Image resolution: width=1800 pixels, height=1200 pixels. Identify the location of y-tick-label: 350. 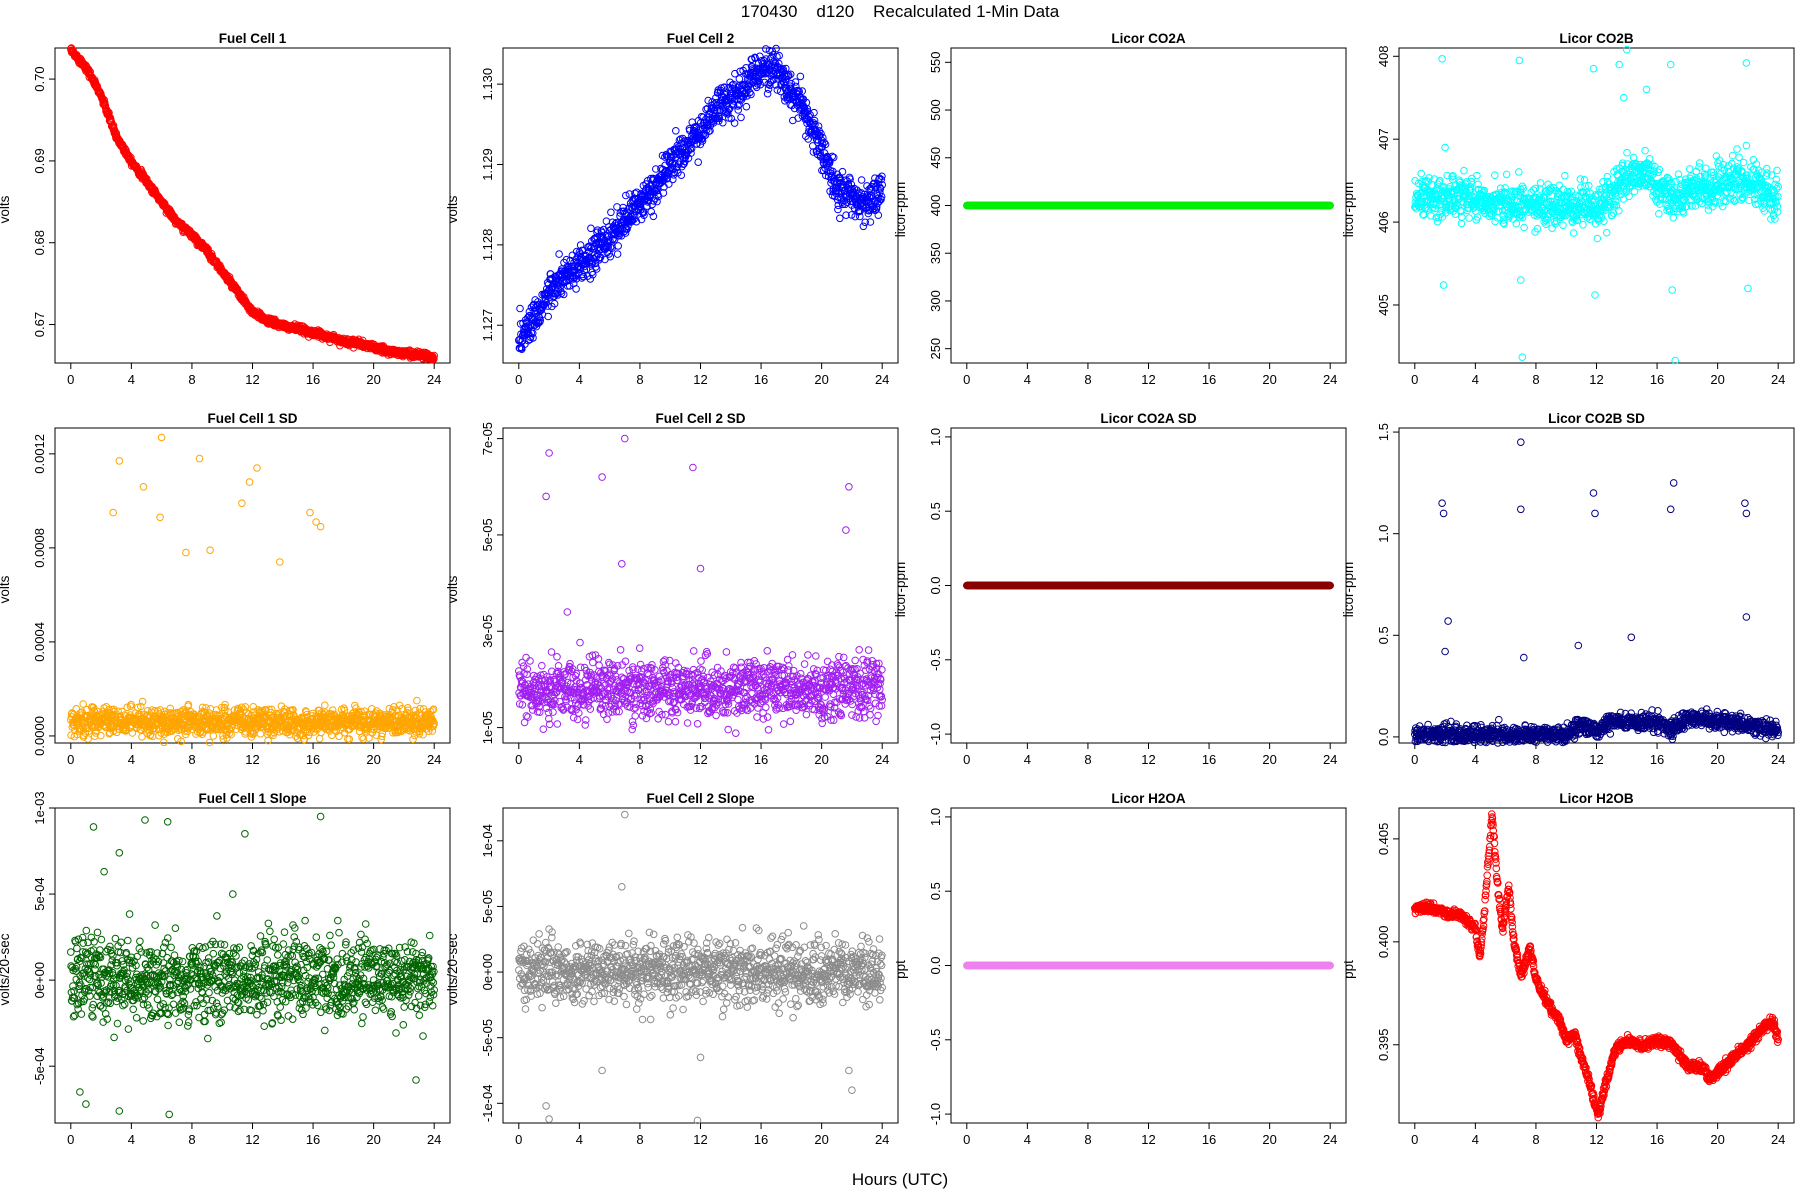
(935, 253).